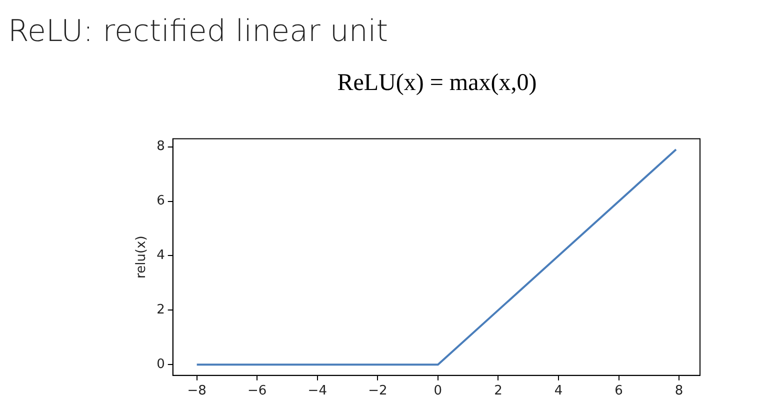 The image size is (759, 404). I want to click on chart-subtitle: ReLU(x) = max(x,0), so click(437, 83).